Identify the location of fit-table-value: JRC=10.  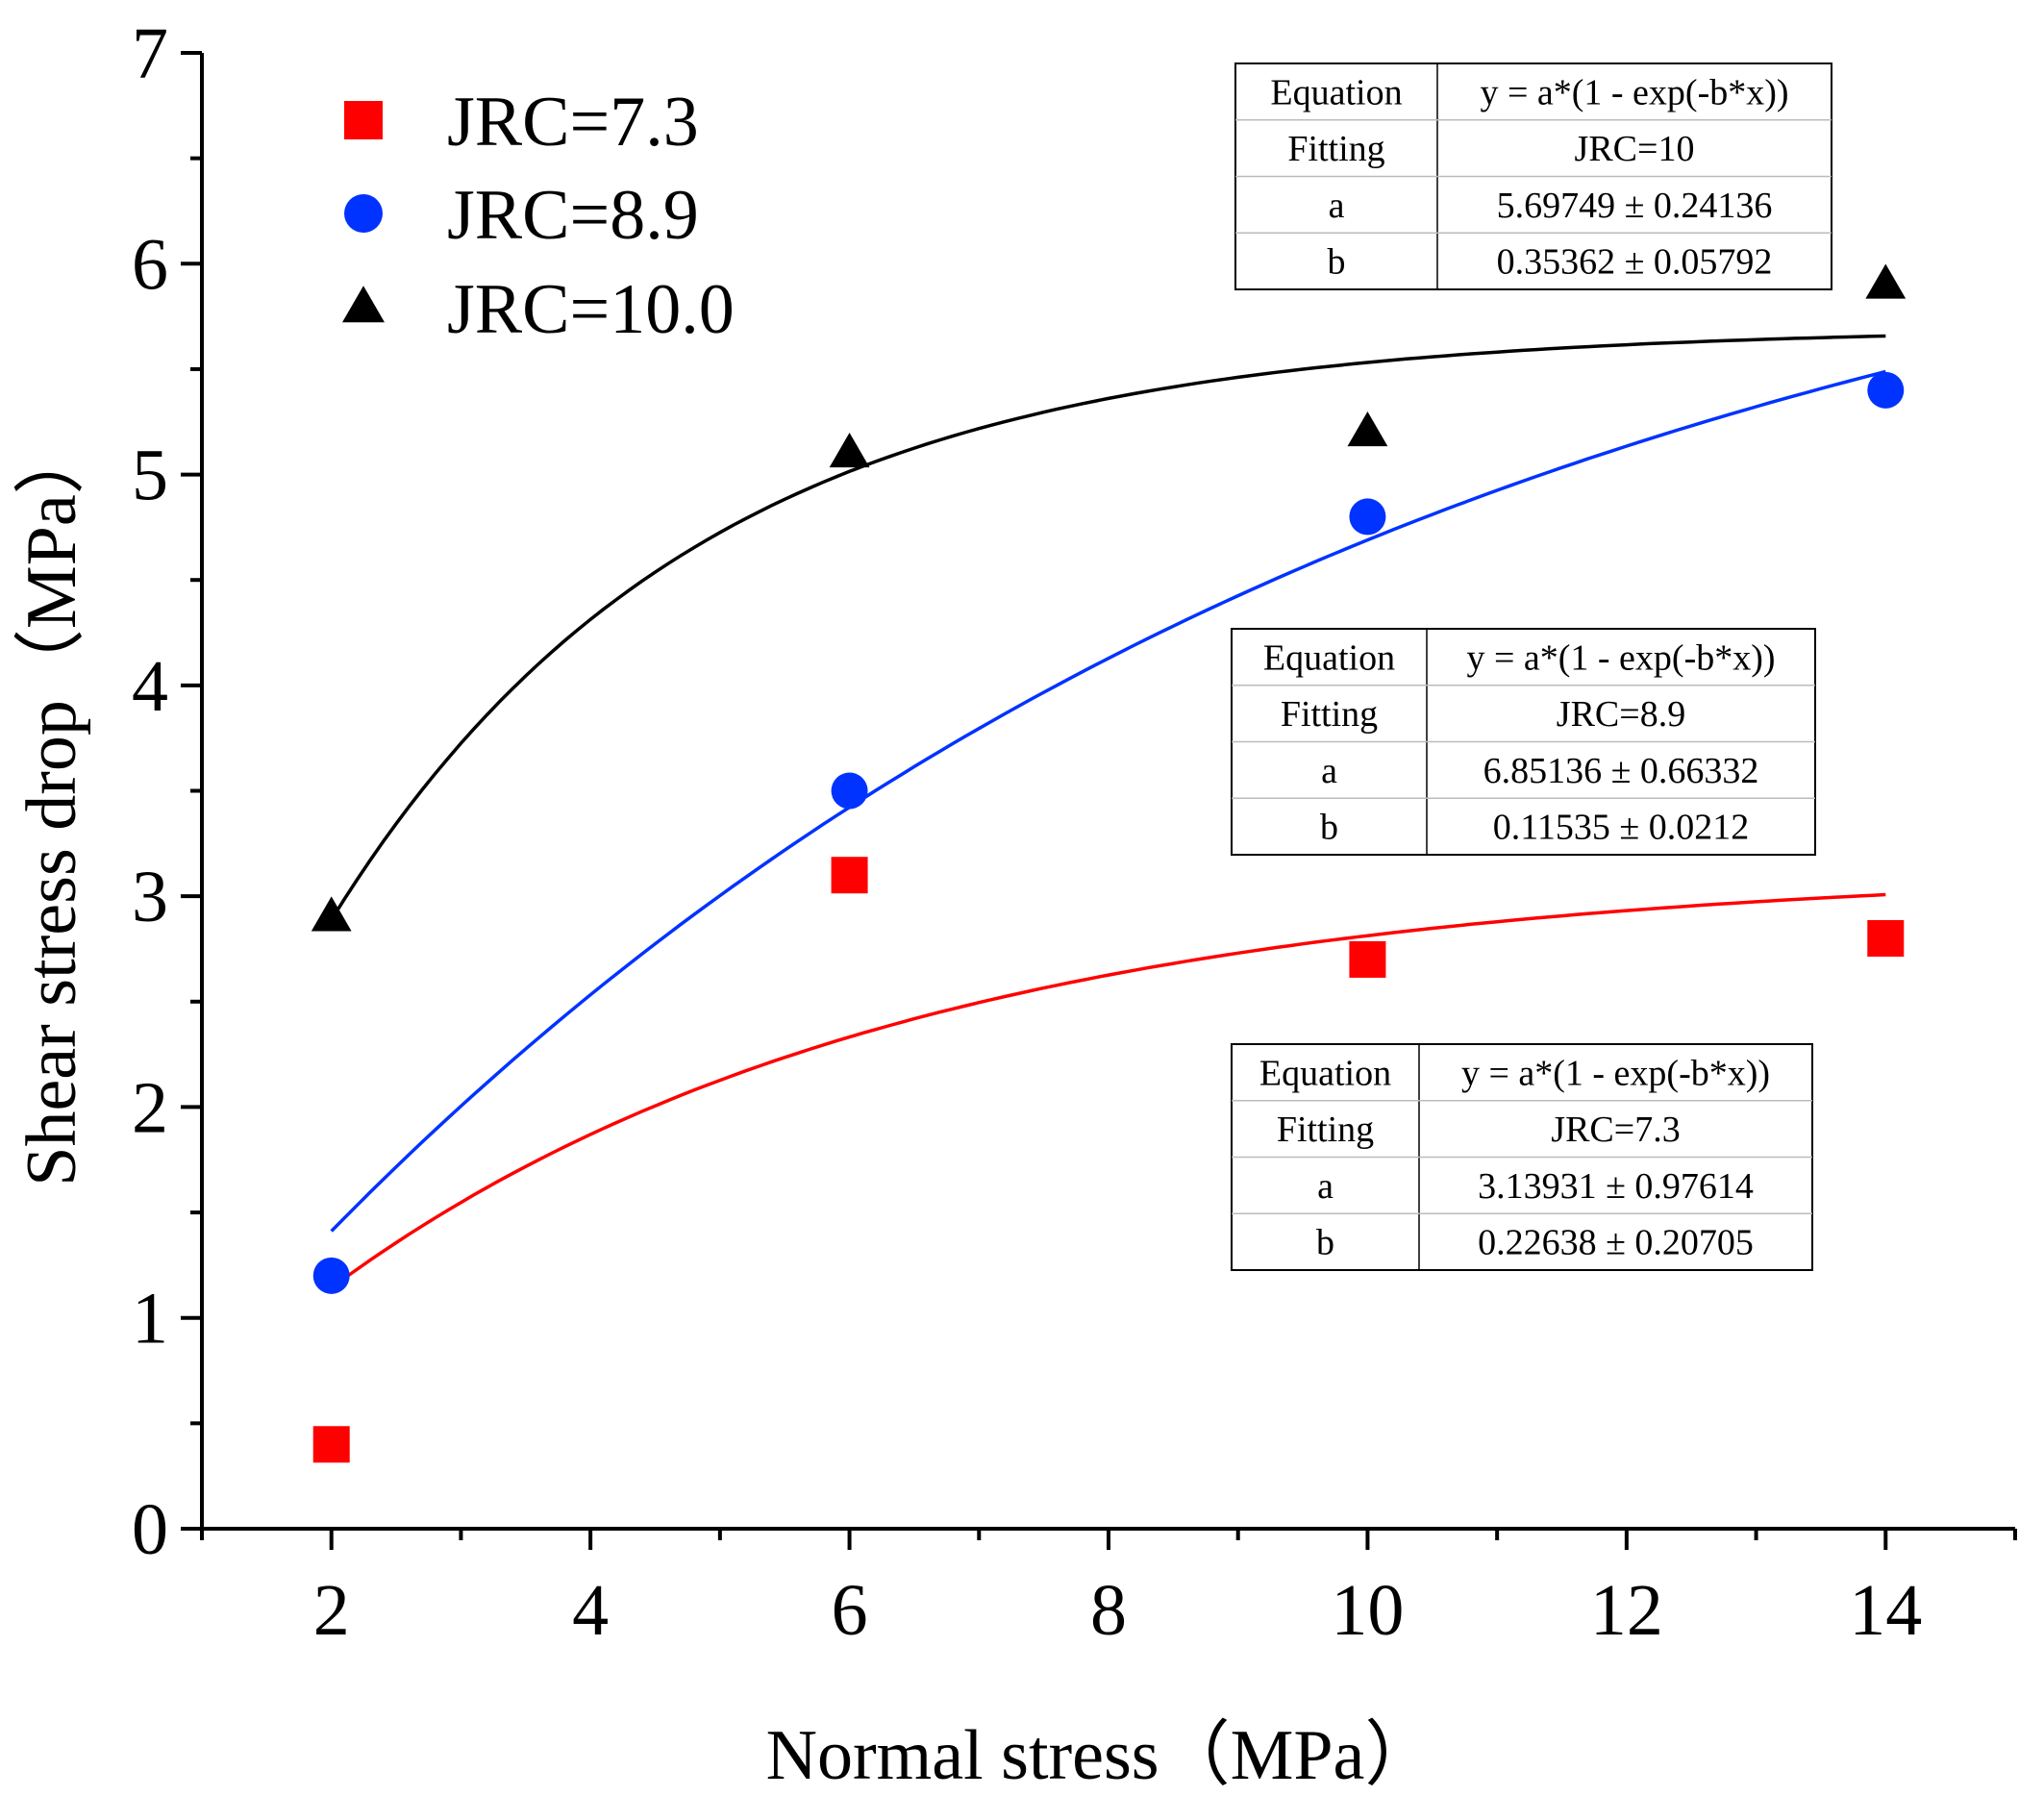
(1635, 149).